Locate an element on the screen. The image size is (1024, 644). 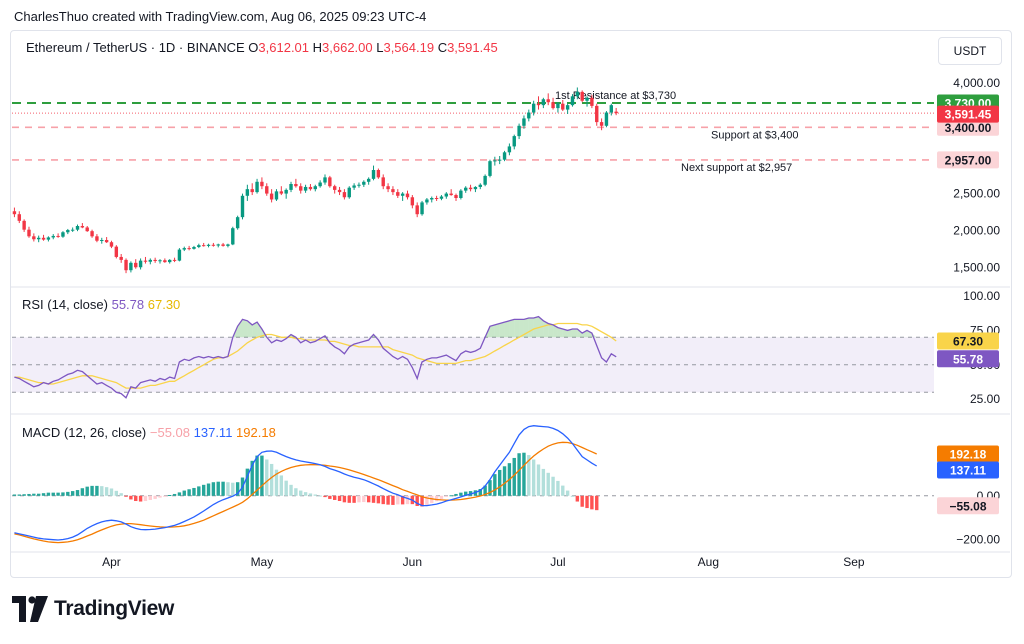
macd-badge-bg is located at coordinates (968, 470).